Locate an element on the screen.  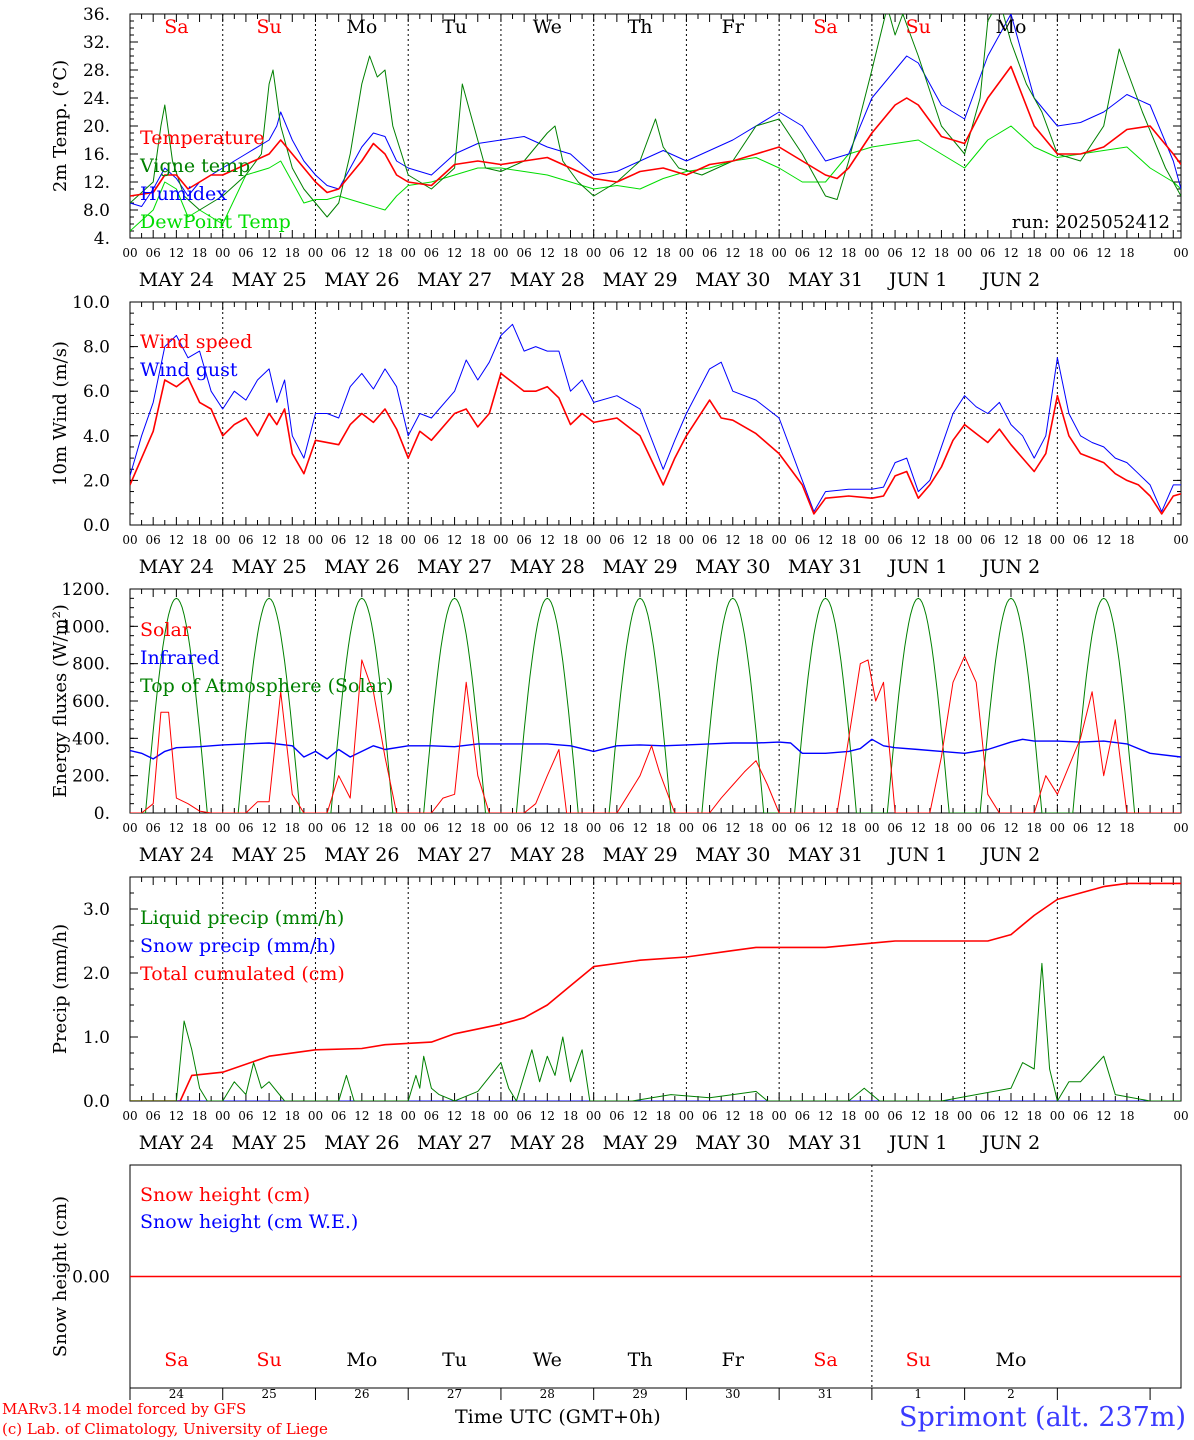
y-tick-label: 36. is located at coordinates (96, 15).